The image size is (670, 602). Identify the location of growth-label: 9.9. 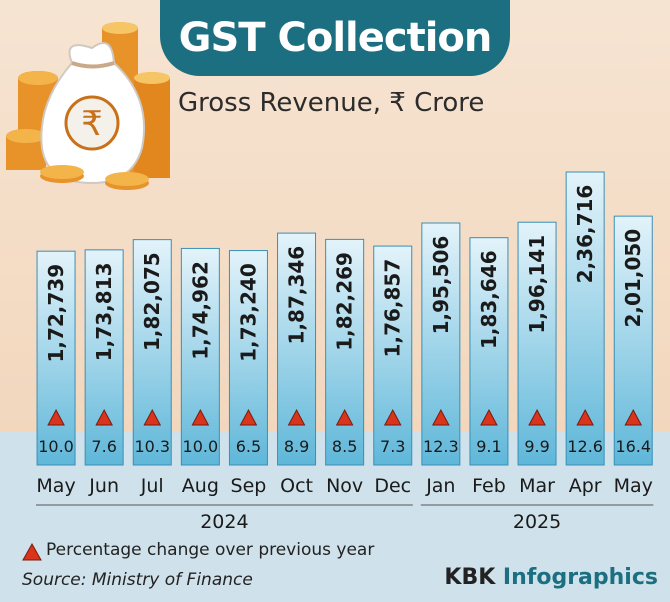
(536, 446).